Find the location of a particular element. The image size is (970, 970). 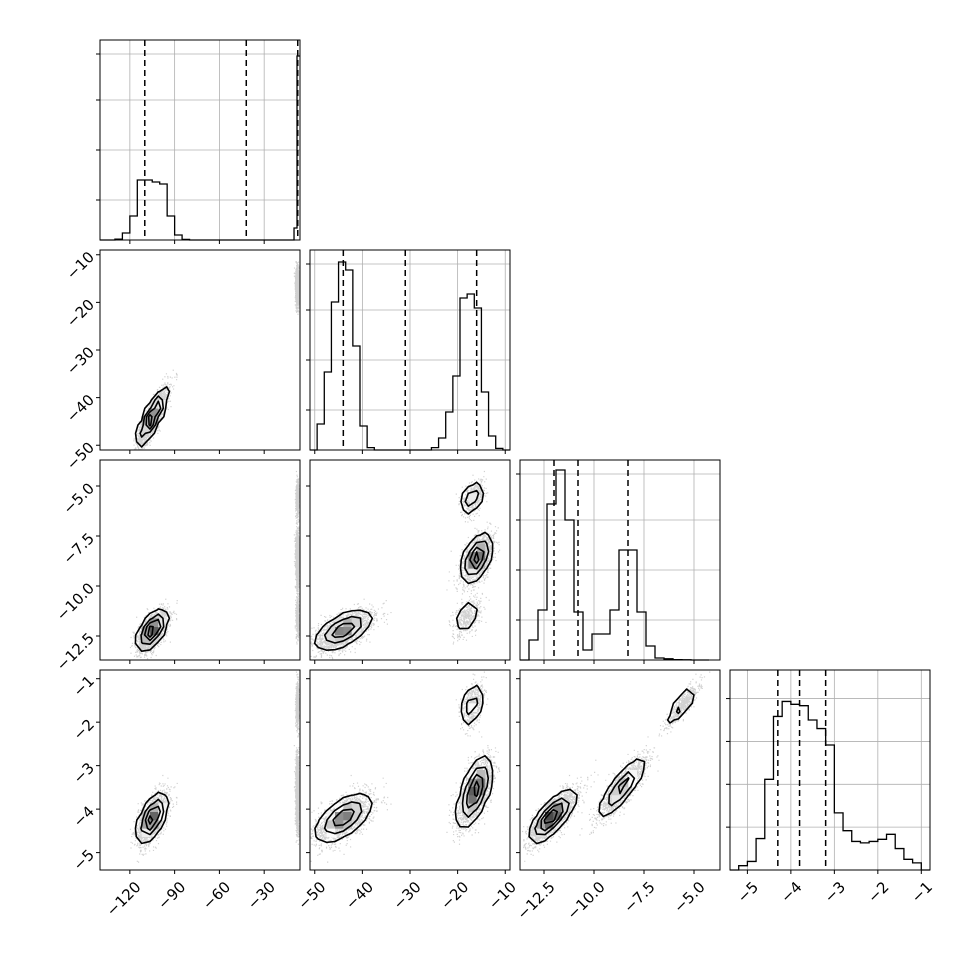

xtick-label-1-2: −90 is located at coordinates (171, 895).